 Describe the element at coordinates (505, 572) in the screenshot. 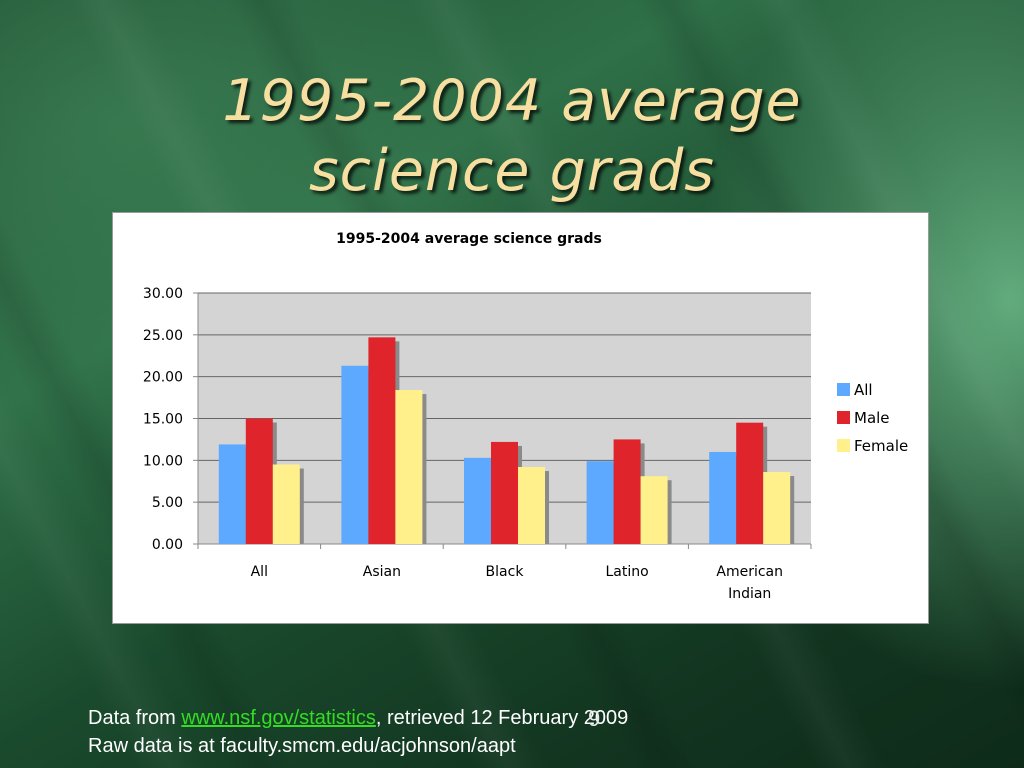

I see `x-tick-label-2: Black` at that location.